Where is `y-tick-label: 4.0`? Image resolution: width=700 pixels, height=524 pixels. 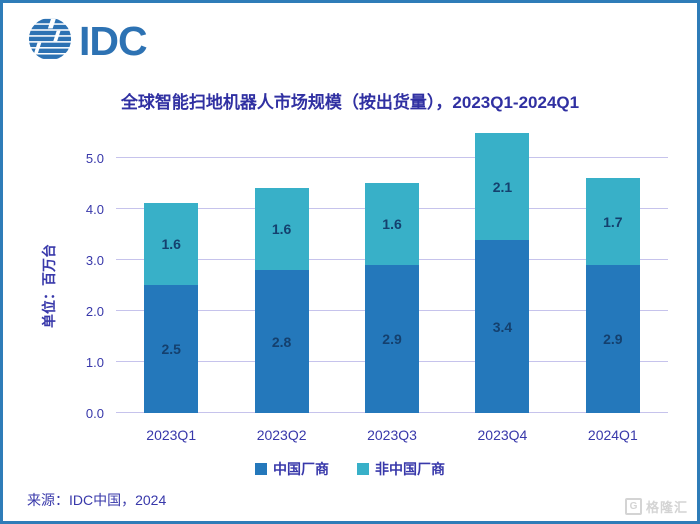 y-tick-label: 4.0 is located at coordinates (94, 209).